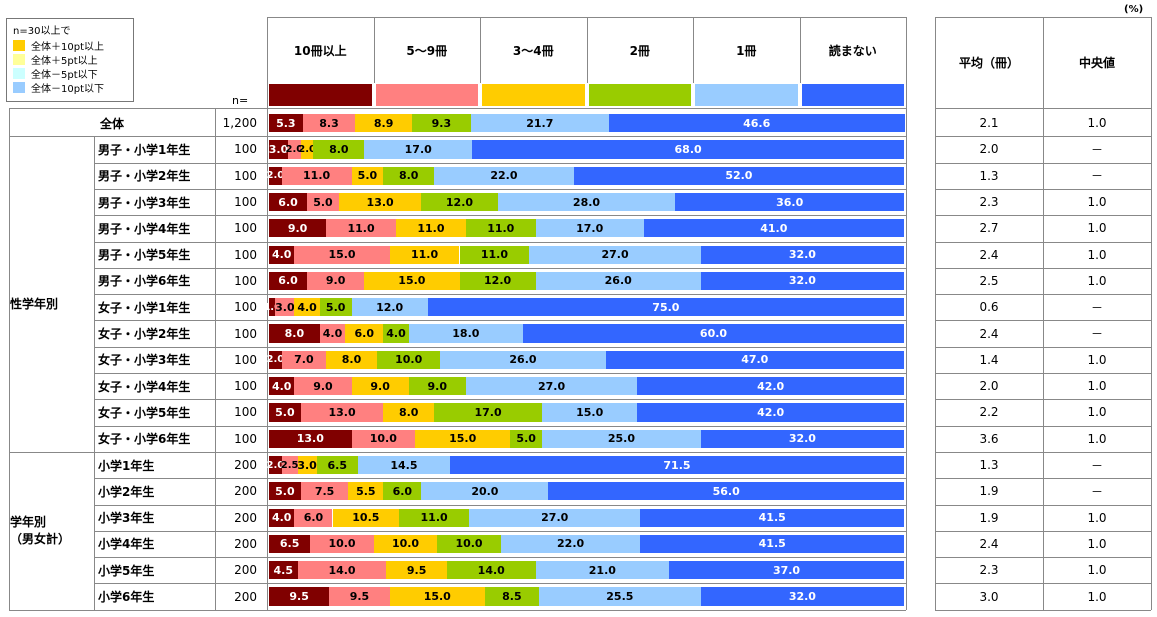 This screenshot has width=1157, height=617. What do you see at coordinates (320, 50) in the screenshot?
I see `category-header: 10冊以上` at bounding box center [320, 50].